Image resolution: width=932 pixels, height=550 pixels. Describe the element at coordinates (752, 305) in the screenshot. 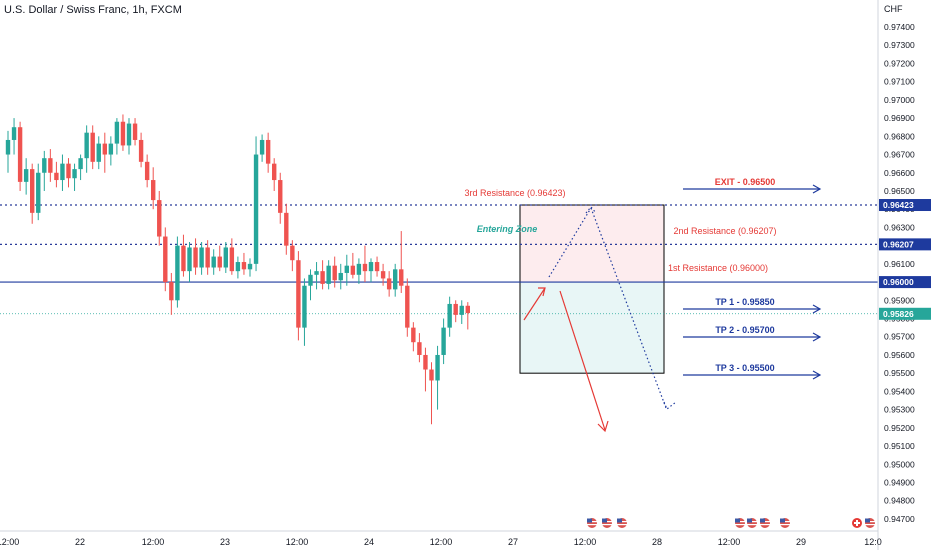

I see `target-arrow: TP 1 - 0.95850` at that location.